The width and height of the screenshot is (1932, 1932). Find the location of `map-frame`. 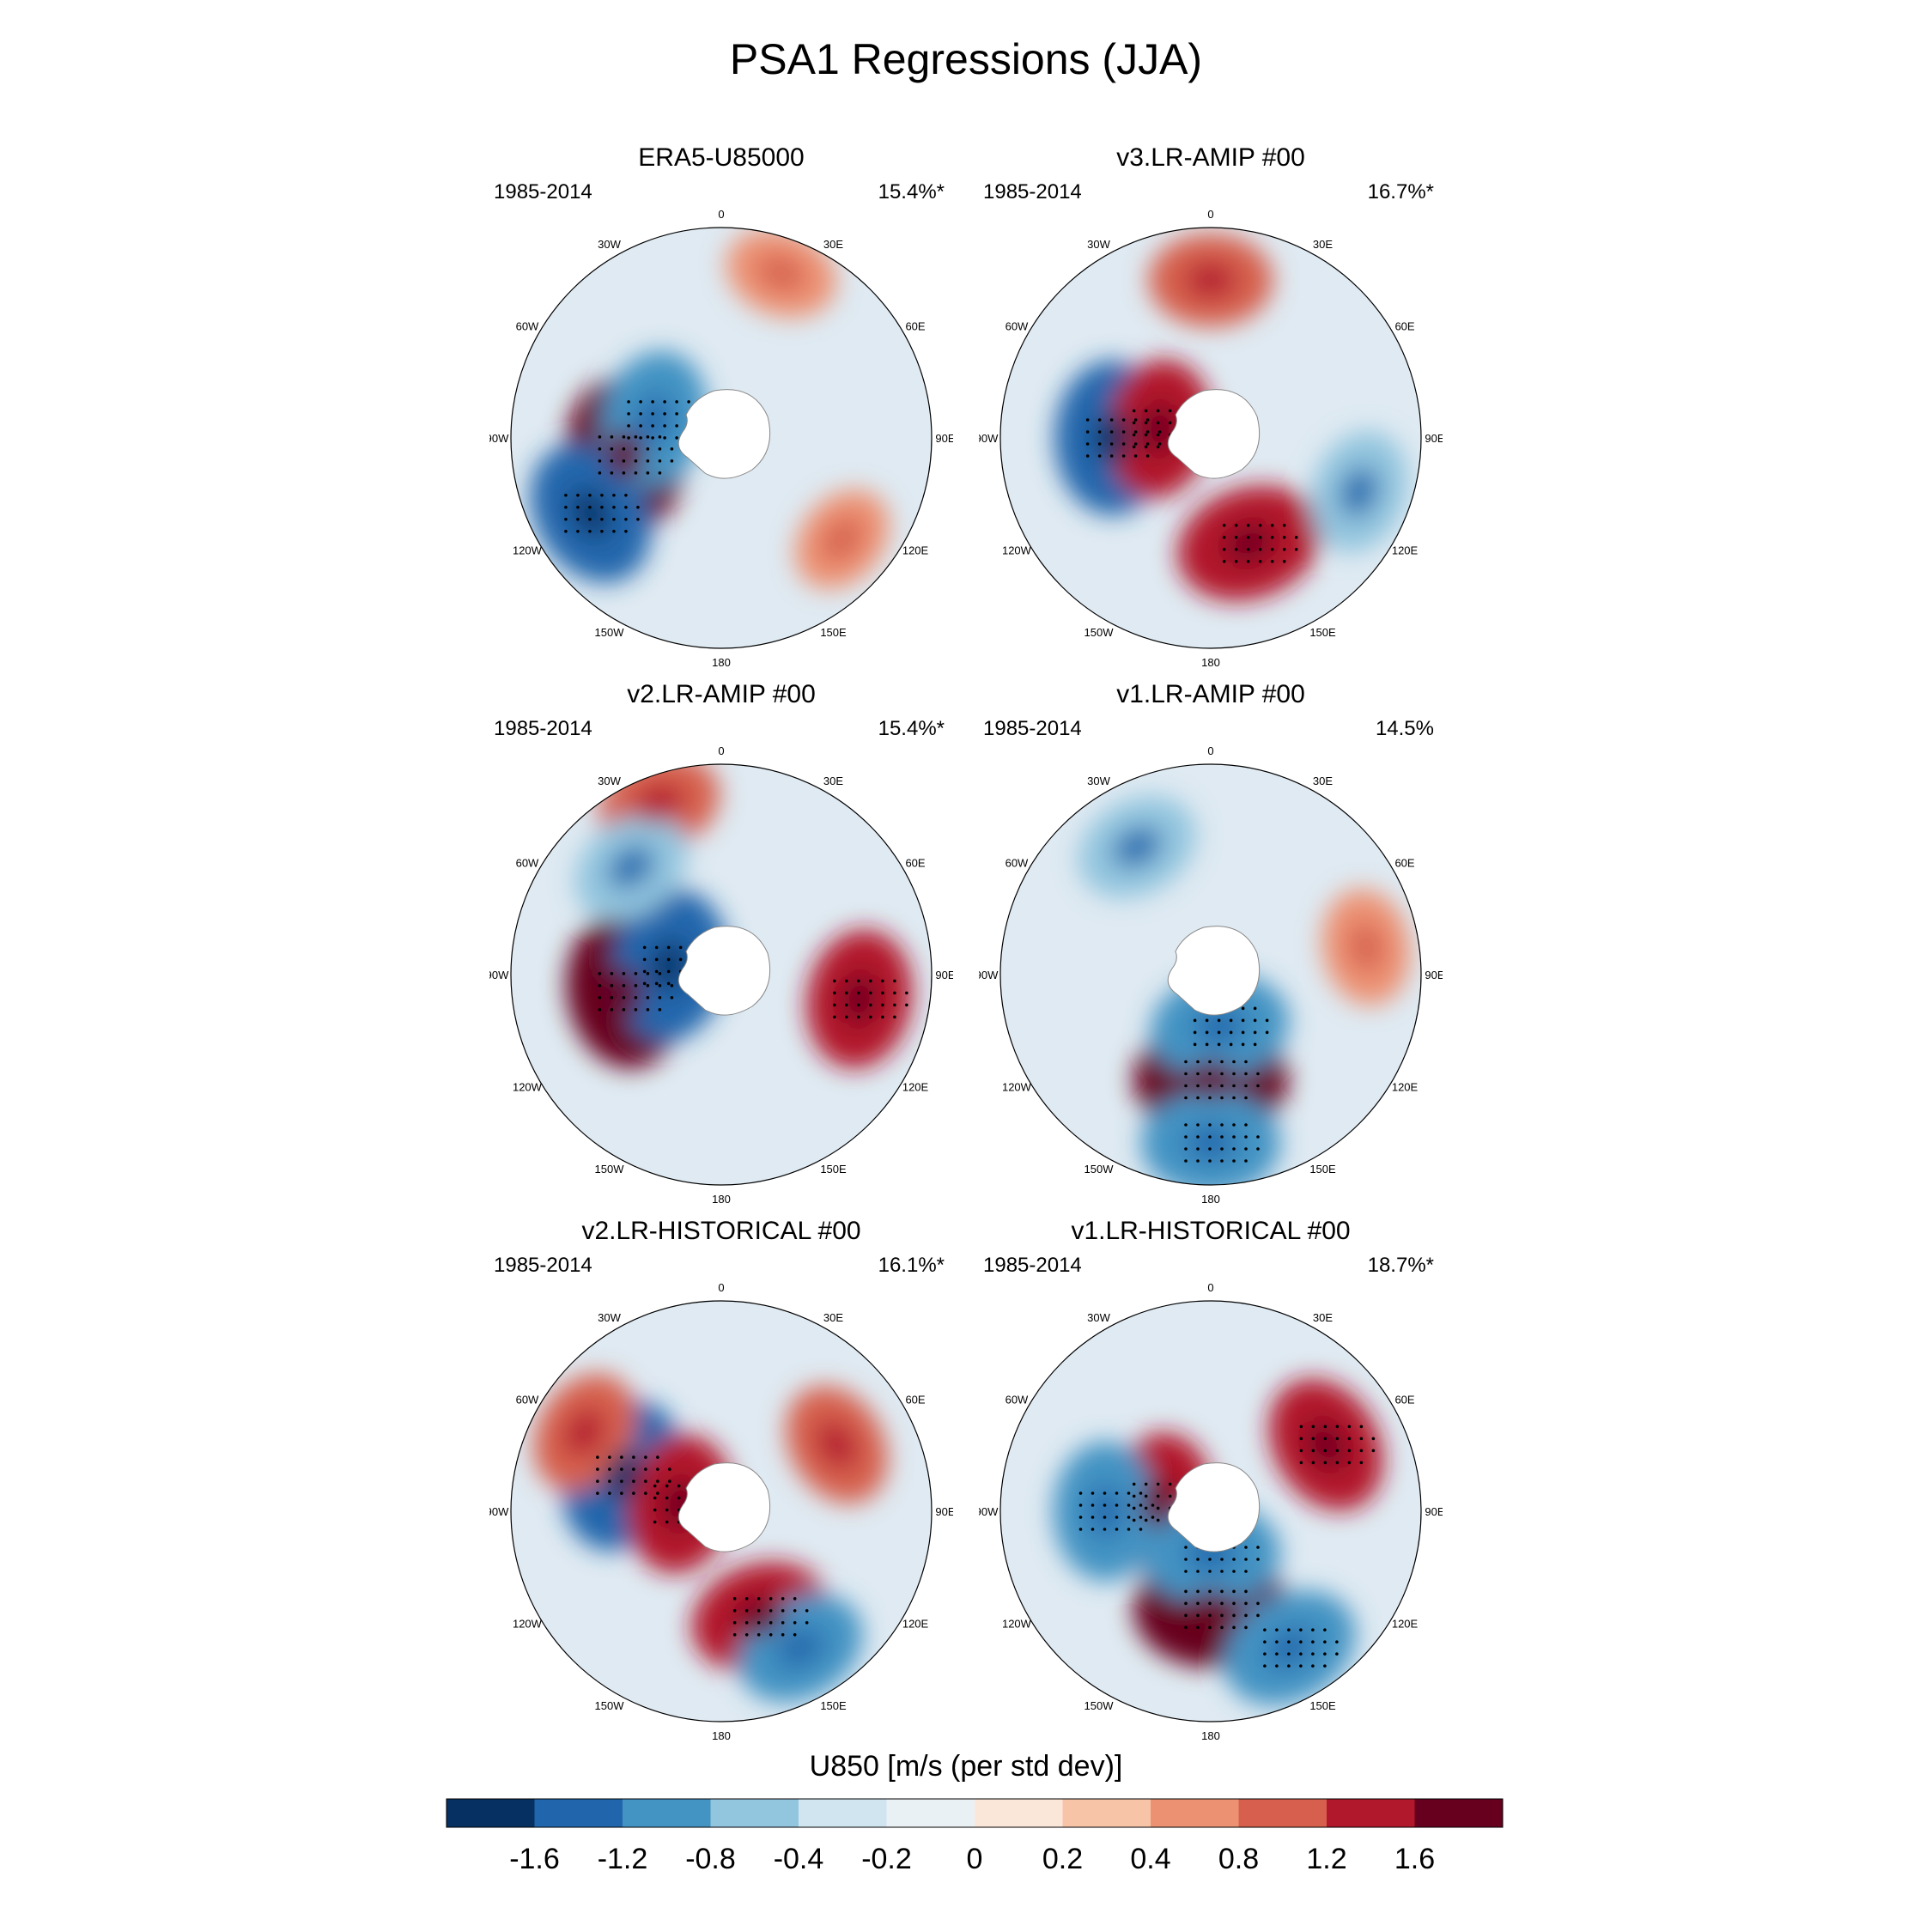

map-frame is located at coordinates (1210, 1511).